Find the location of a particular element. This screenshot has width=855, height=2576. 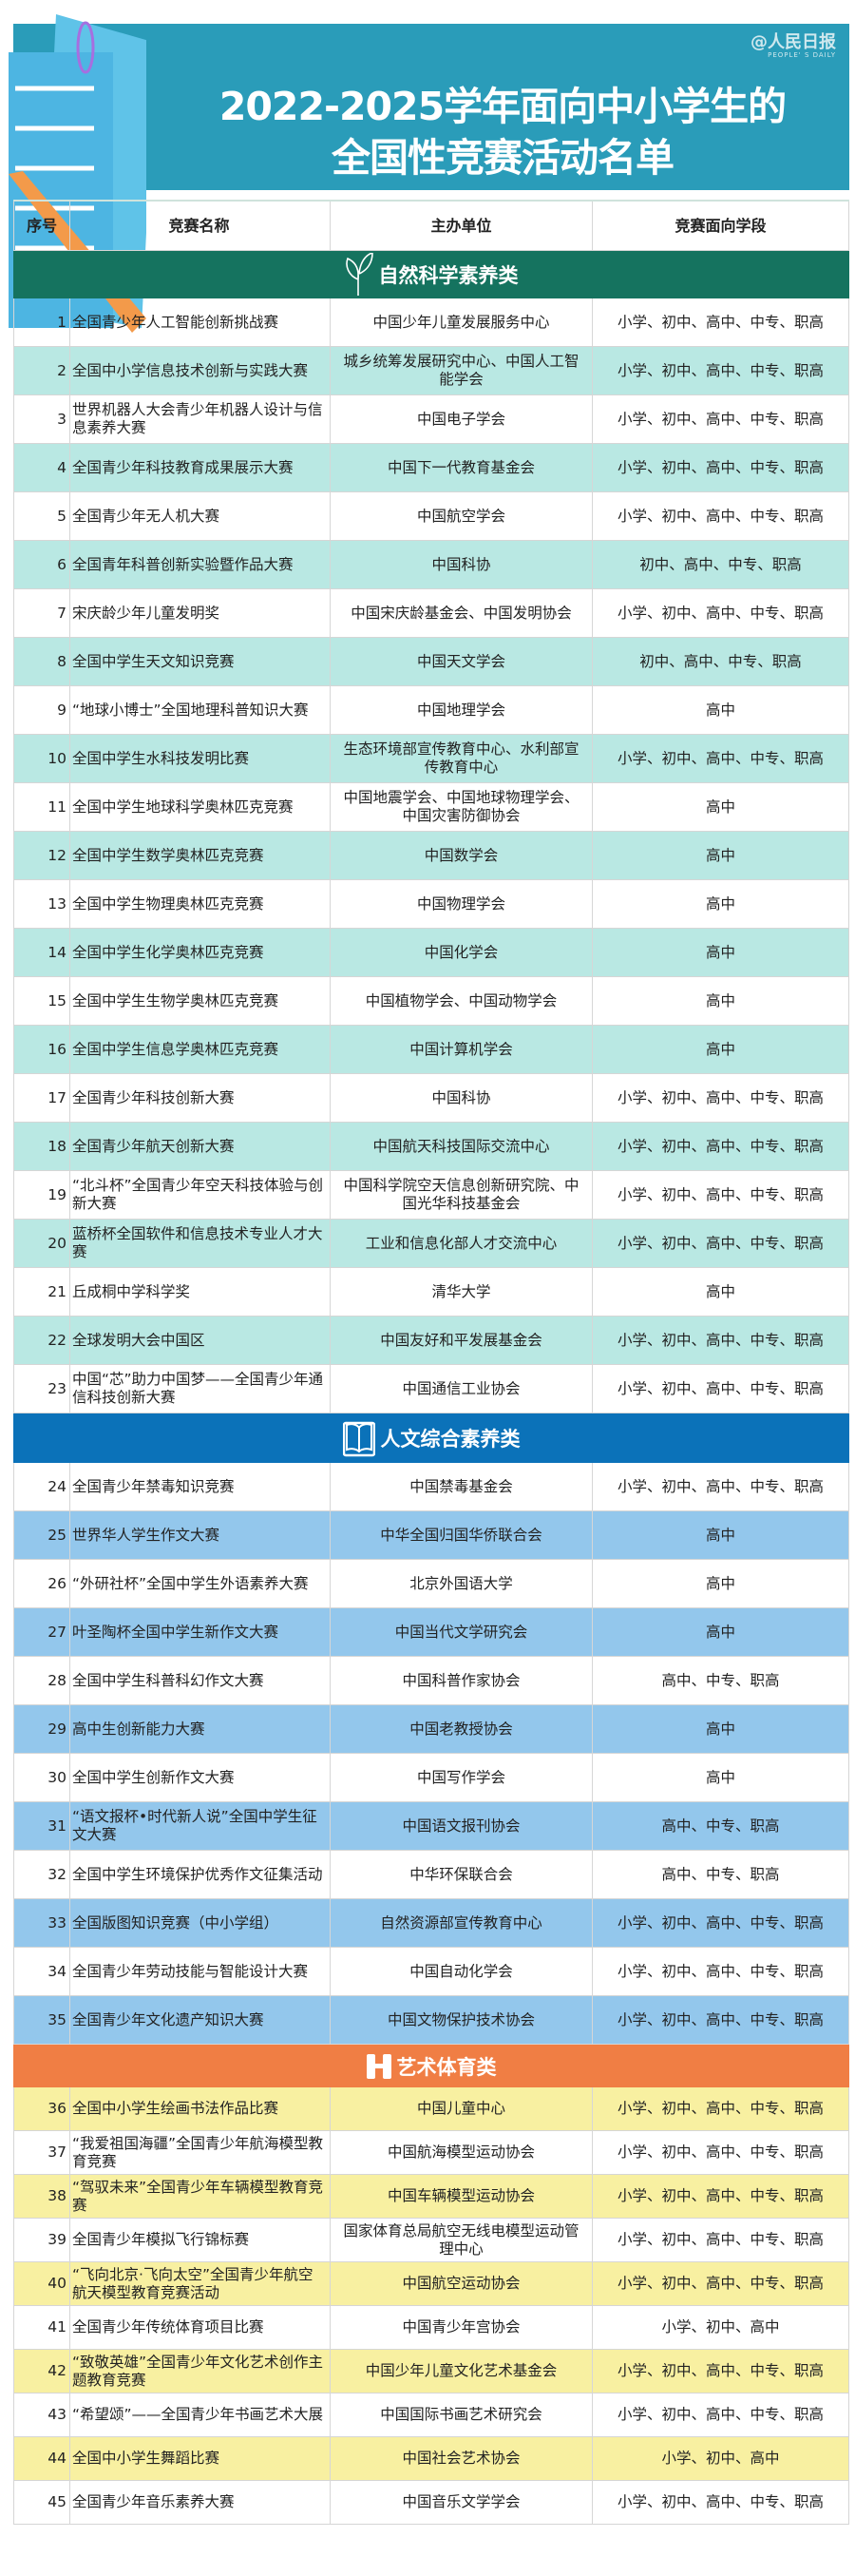

cell-name: 全国青少年传统体育项目比赛 is located at coordinates (200, 2327).